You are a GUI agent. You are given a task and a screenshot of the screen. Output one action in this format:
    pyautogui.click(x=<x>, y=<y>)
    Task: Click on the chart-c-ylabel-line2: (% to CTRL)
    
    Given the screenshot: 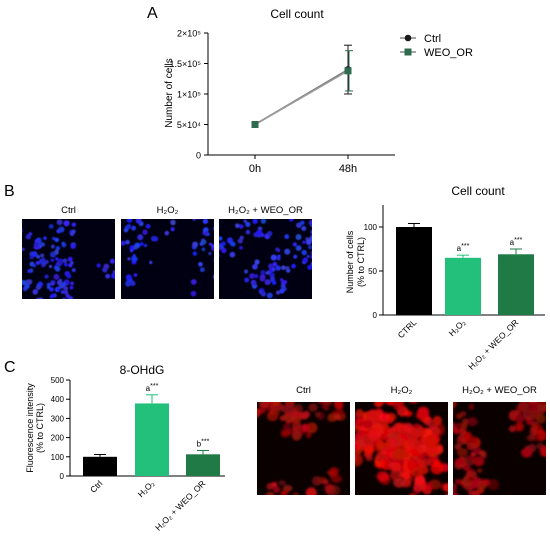 What is the action you would take?
    pyautogui.click(x=40, y=428)
    